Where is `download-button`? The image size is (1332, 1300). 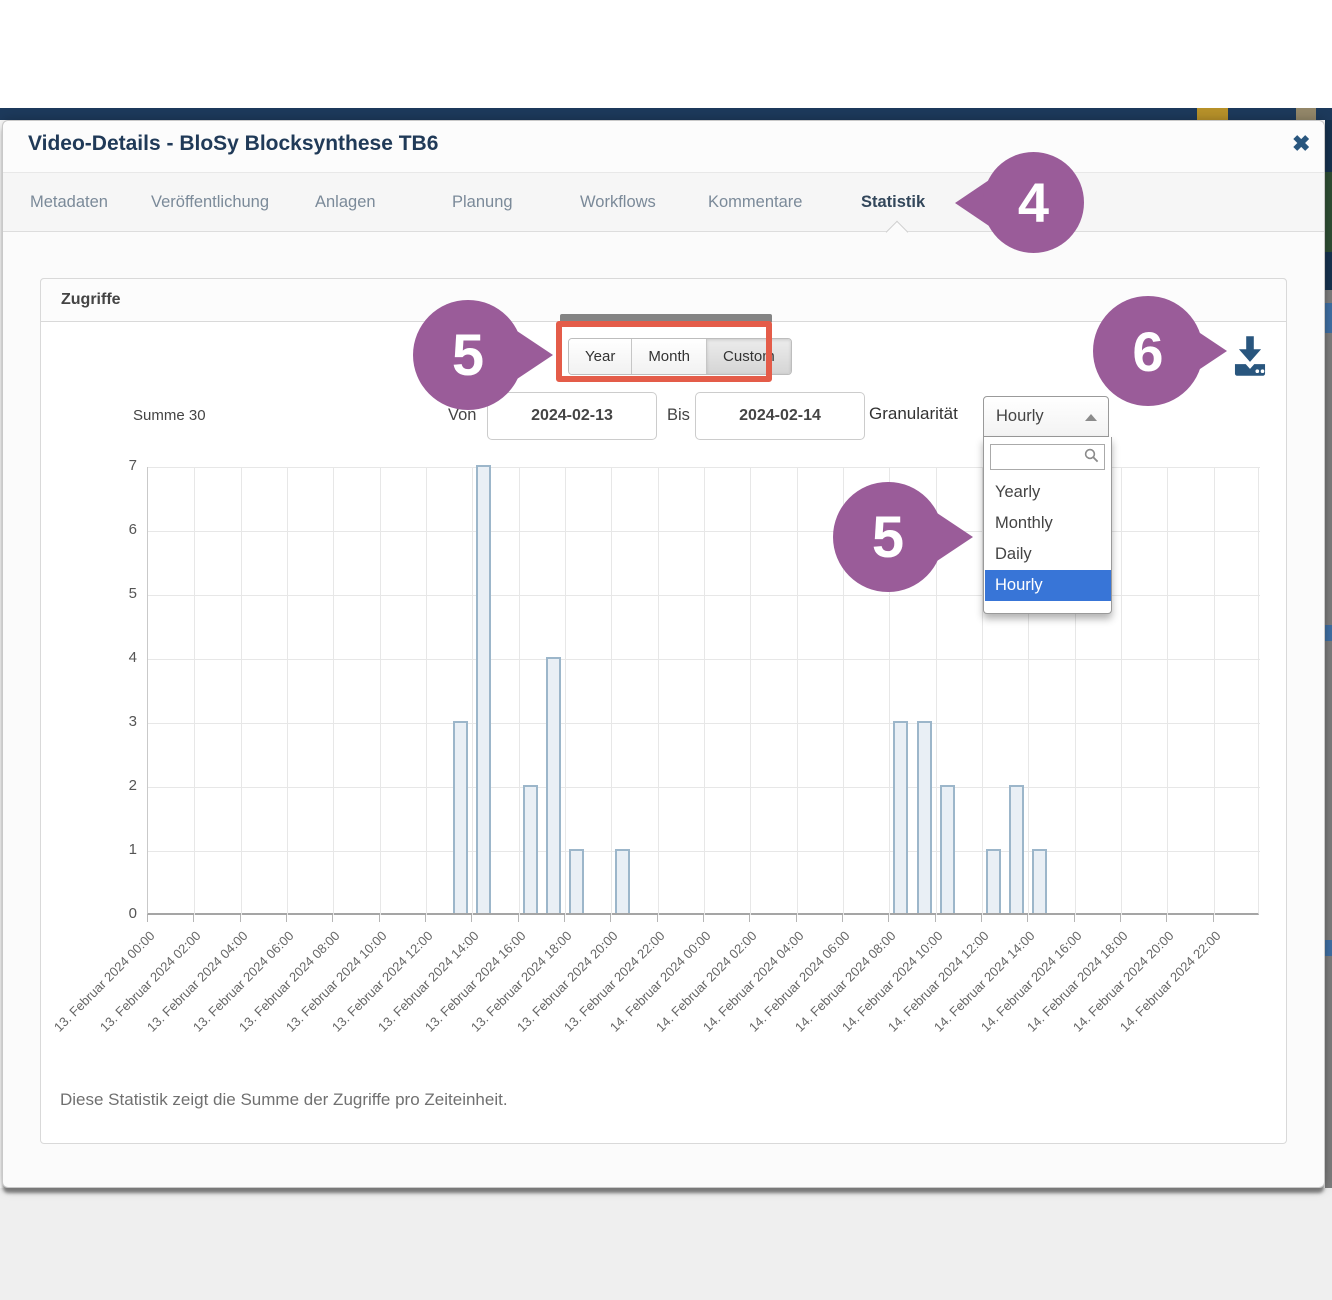
download-button is located at coordinates (1250, 356).